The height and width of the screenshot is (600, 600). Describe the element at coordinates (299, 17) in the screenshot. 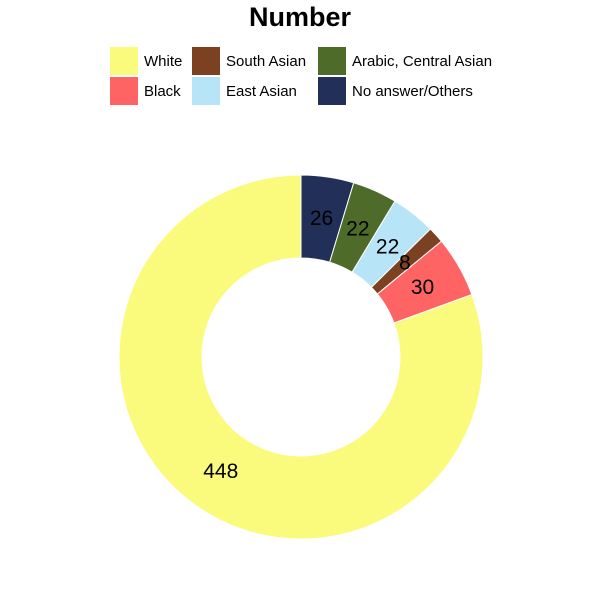

I see `chart-title: Number` at that location.